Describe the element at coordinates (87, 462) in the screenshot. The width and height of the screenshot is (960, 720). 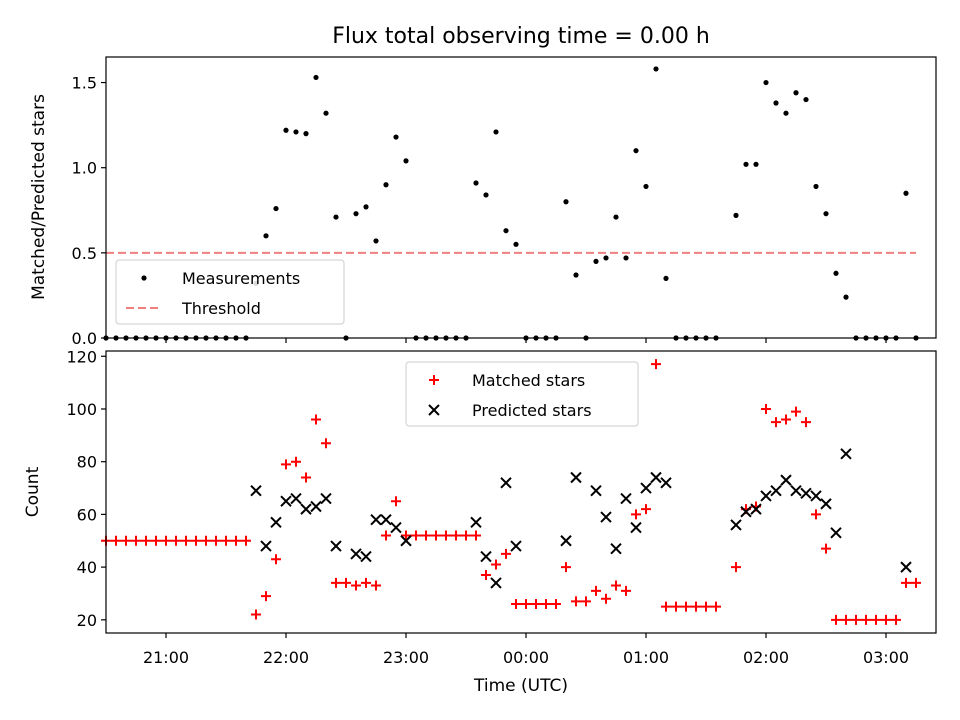
I see `y-tick-label: 80` at that location.